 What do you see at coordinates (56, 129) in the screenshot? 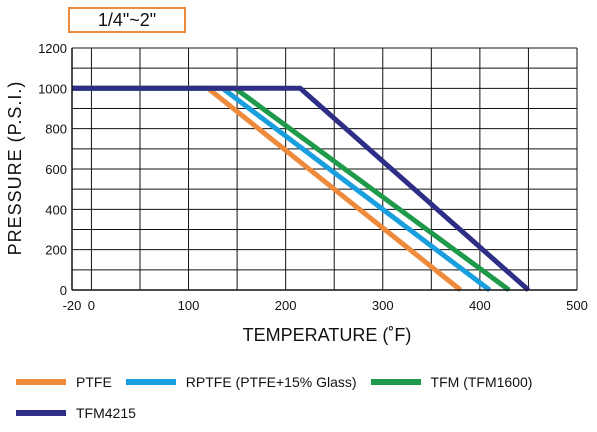
I see `y-tick-label-4: 800` at bounding box center [56, 129].